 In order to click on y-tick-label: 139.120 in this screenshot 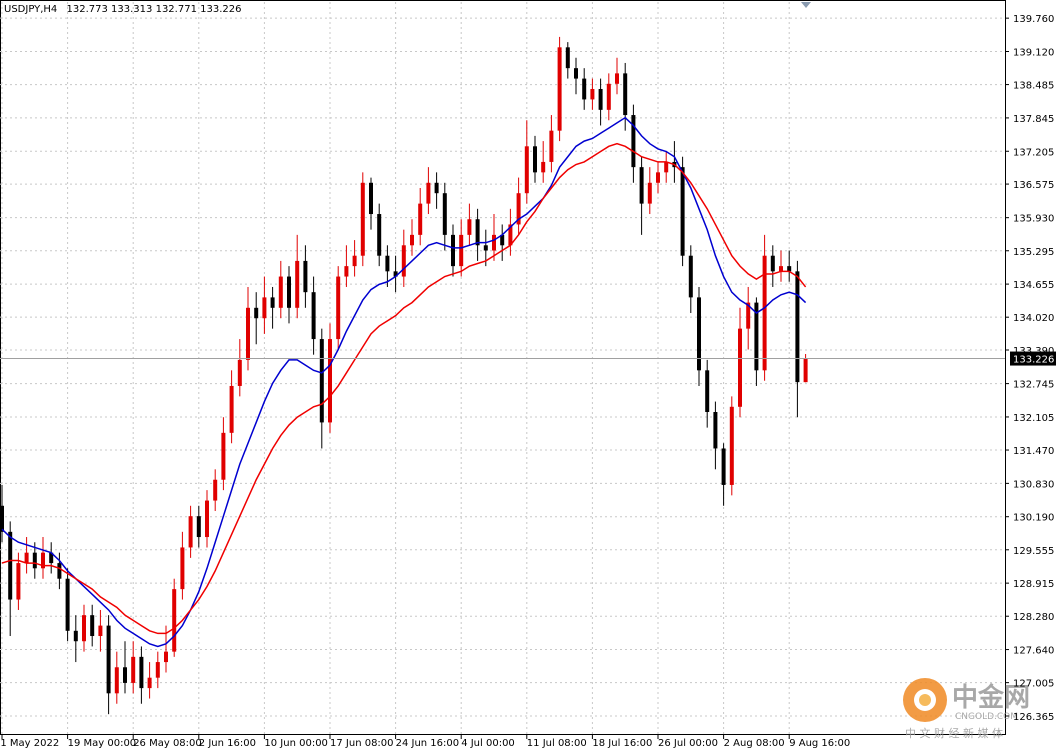, I will do `click(1033, 52)`.